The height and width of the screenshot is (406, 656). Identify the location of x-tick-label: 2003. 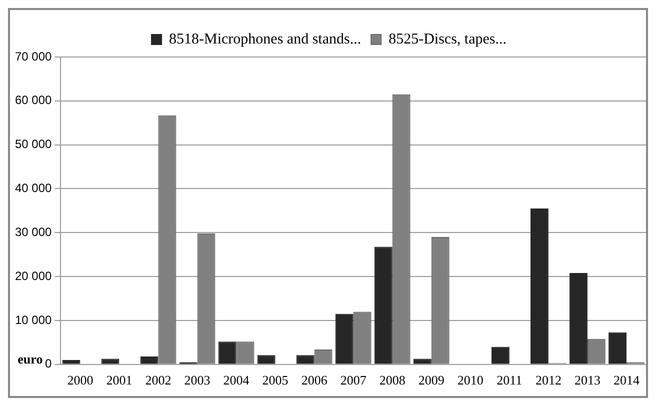
(197, 380).